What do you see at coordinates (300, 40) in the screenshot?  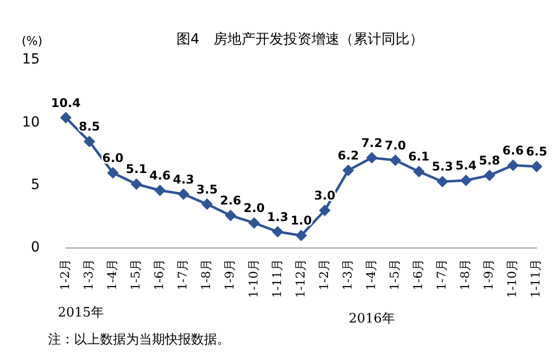 I see `chart-title: 图4 房地产开发投资增速（累计同比）` at bounding box center [300, 40].